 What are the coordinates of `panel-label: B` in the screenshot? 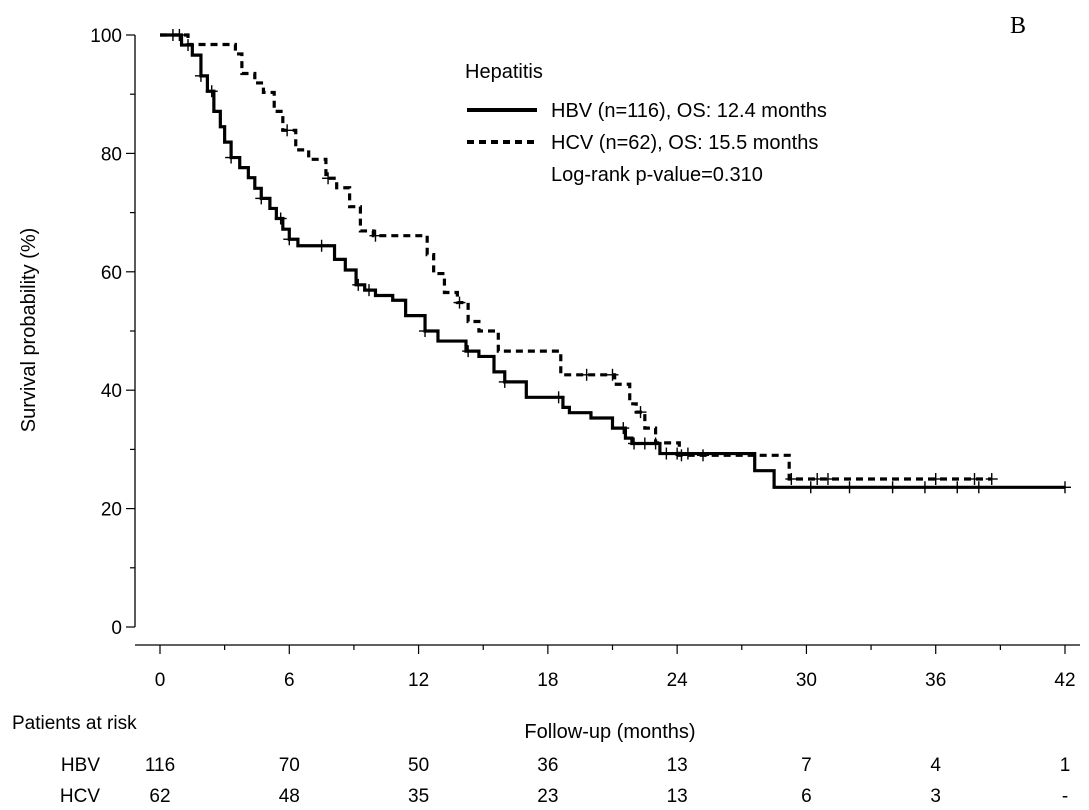 It's located at (1018, 26).